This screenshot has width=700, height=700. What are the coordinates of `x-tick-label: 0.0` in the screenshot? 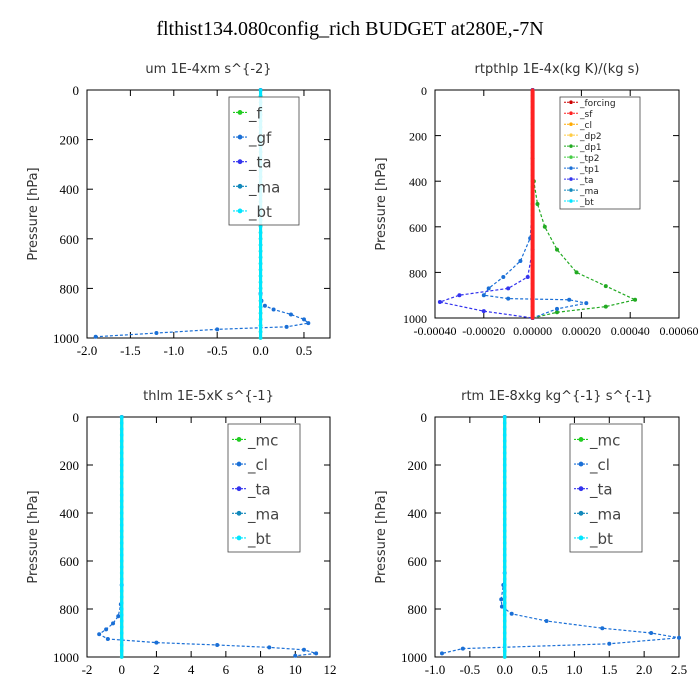 It's located at (505, 669).